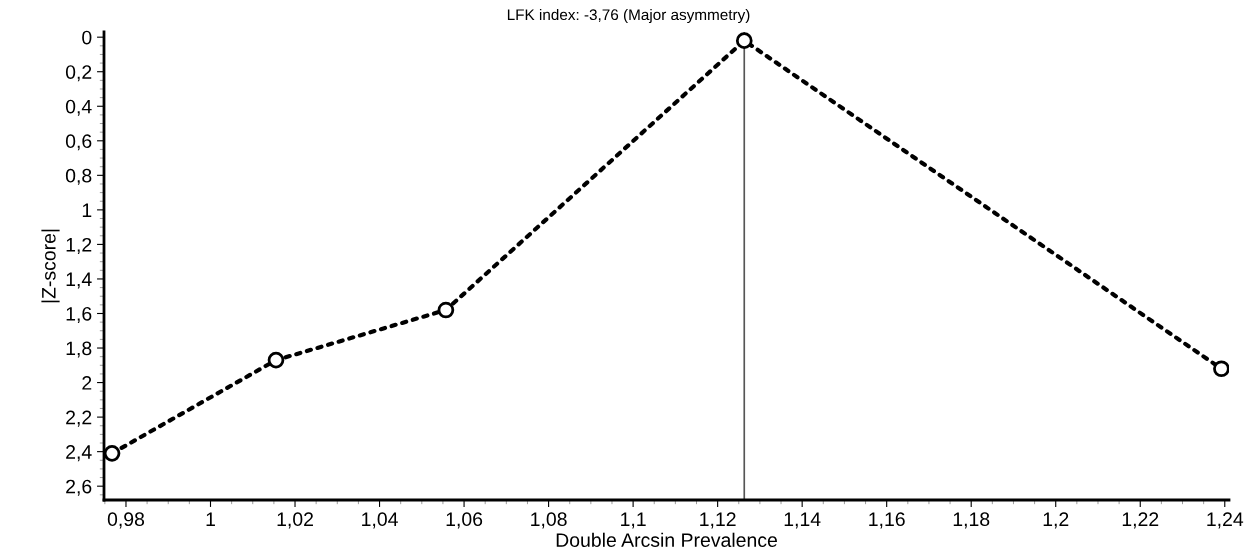  Describe the element at coordinates (718, 520) in the screenshot. I see `x-tick-label: 1,12` at that location.